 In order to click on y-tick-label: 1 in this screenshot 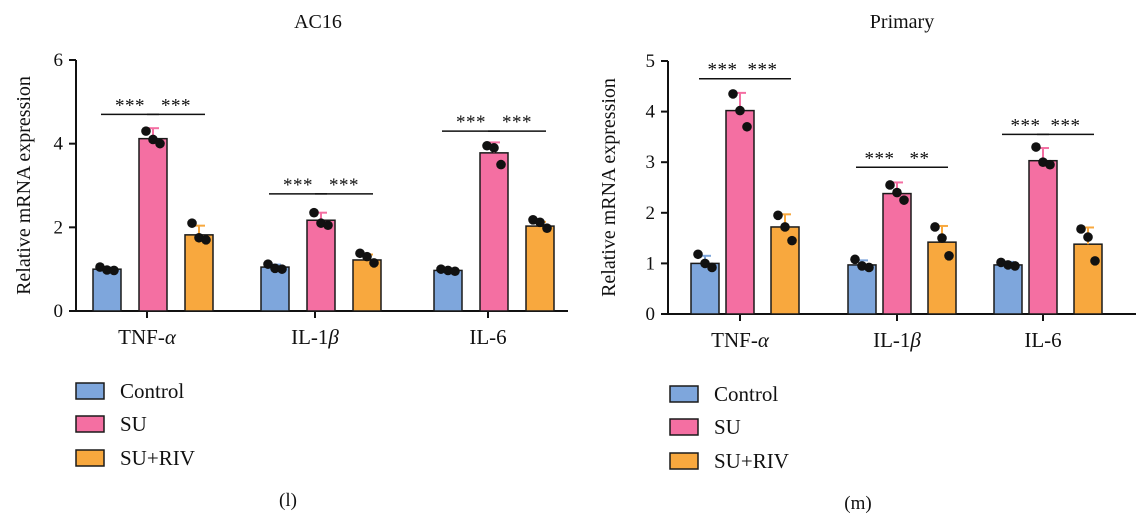, I will do `click(651, 263)`.